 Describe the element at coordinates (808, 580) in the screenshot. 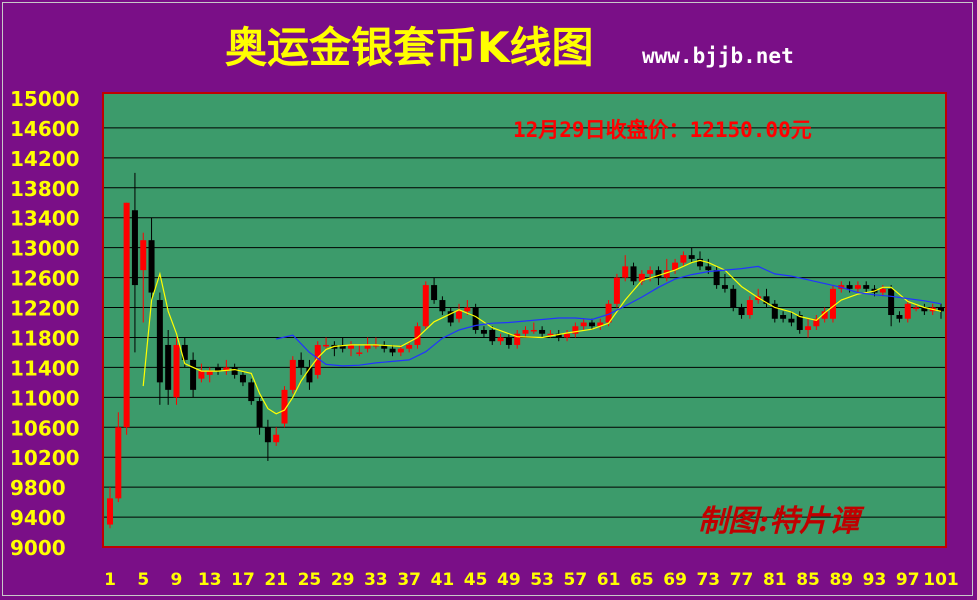

I see `x-tick-label: 85` at that location.